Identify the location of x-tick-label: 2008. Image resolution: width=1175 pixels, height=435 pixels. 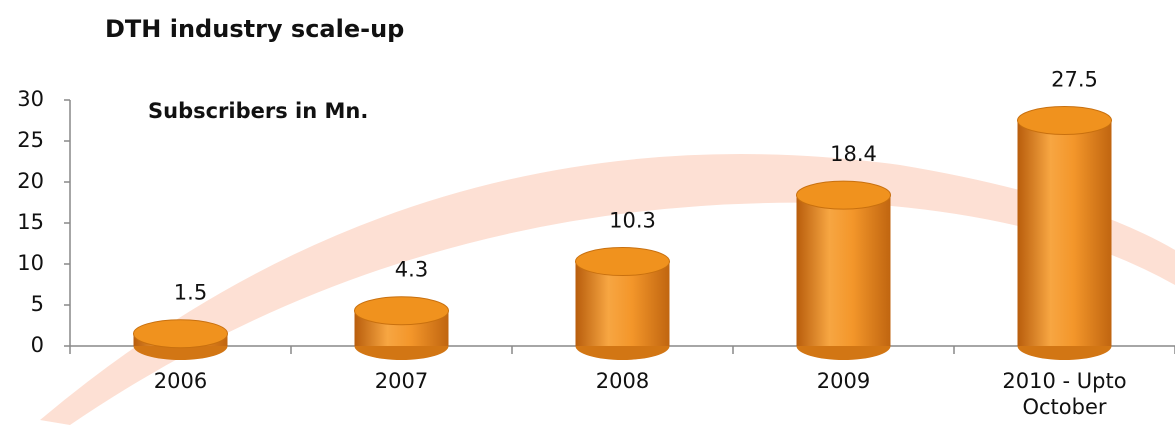
(622, 381).